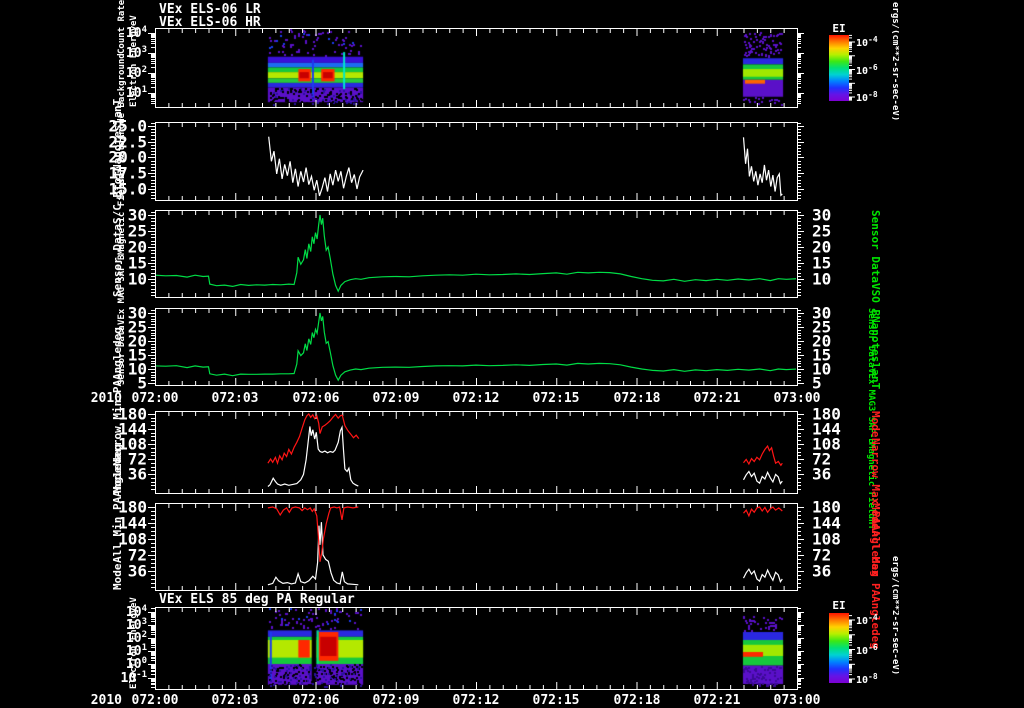 The image size is (1024, 708). What do you see at coordinates (476, 68) in the screenshot?
I see `panel0-frame` at bounding box center [476, 68].